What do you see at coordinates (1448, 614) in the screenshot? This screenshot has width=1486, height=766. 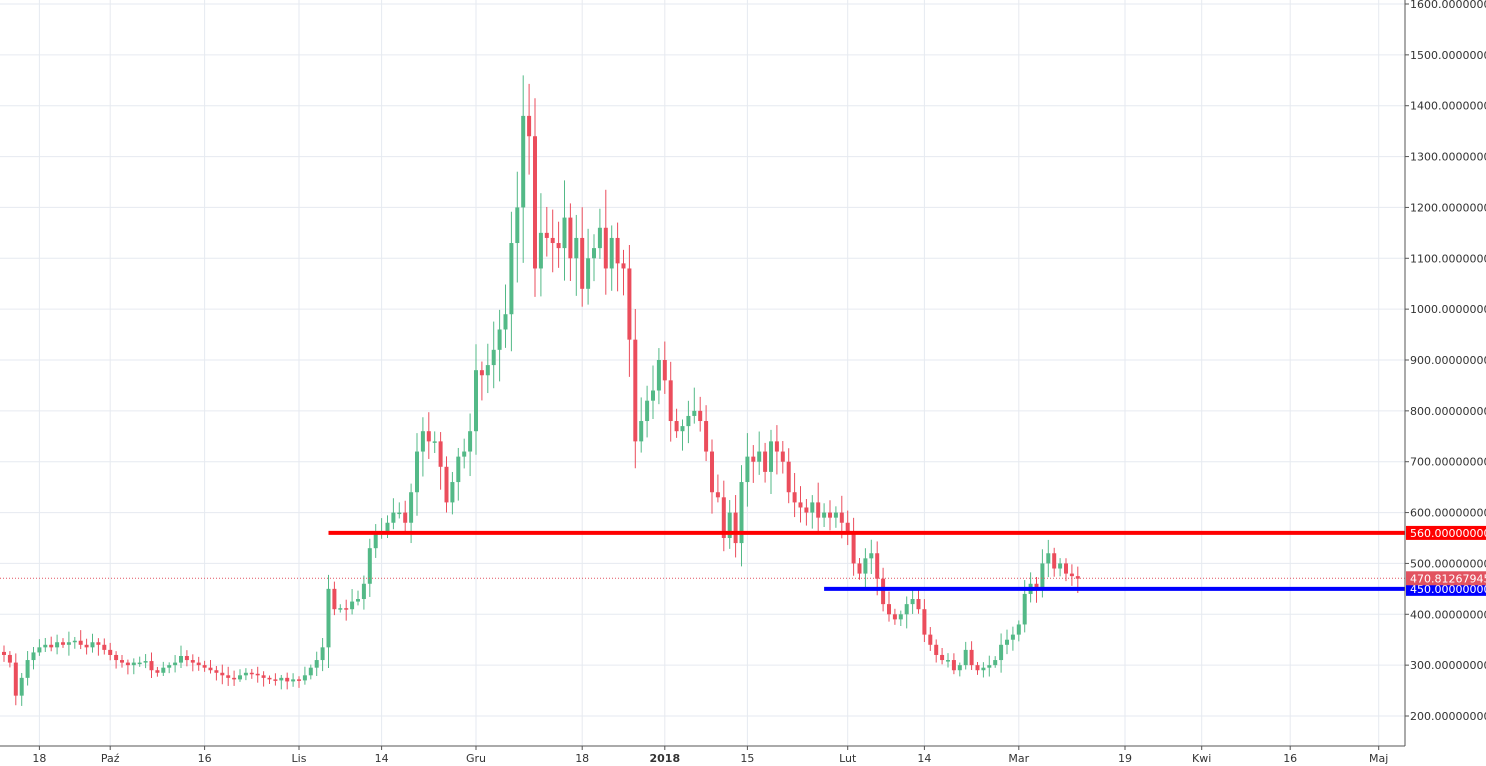 I see `price-tick-label: 400.00000000` at bounding box center [1448, 614].